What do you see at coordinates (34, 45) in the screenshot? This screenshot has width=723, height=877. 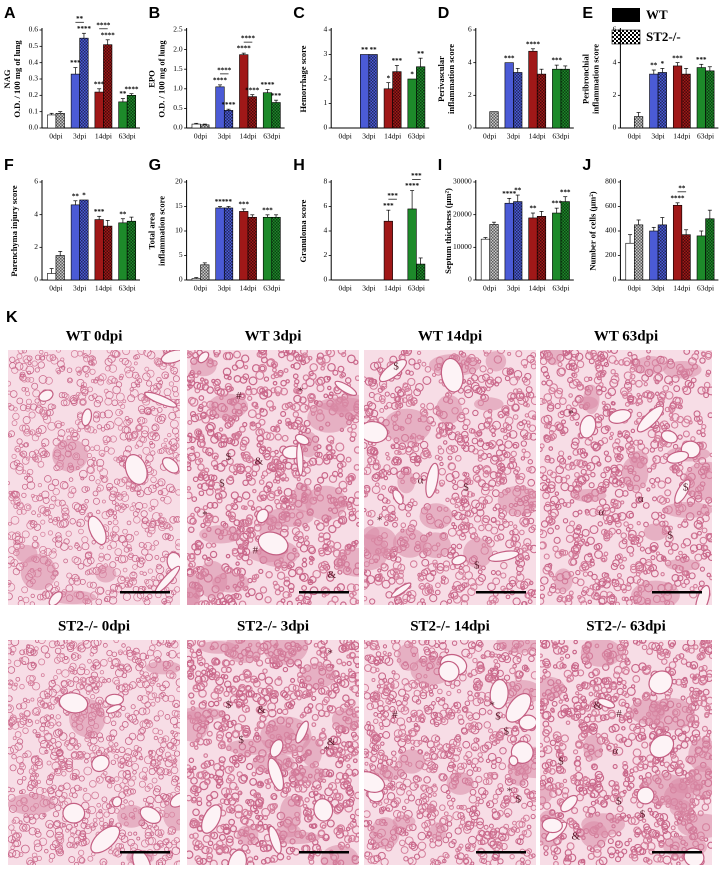 I see `y-tick-label: 0.5` at bounding box center [34, 45].